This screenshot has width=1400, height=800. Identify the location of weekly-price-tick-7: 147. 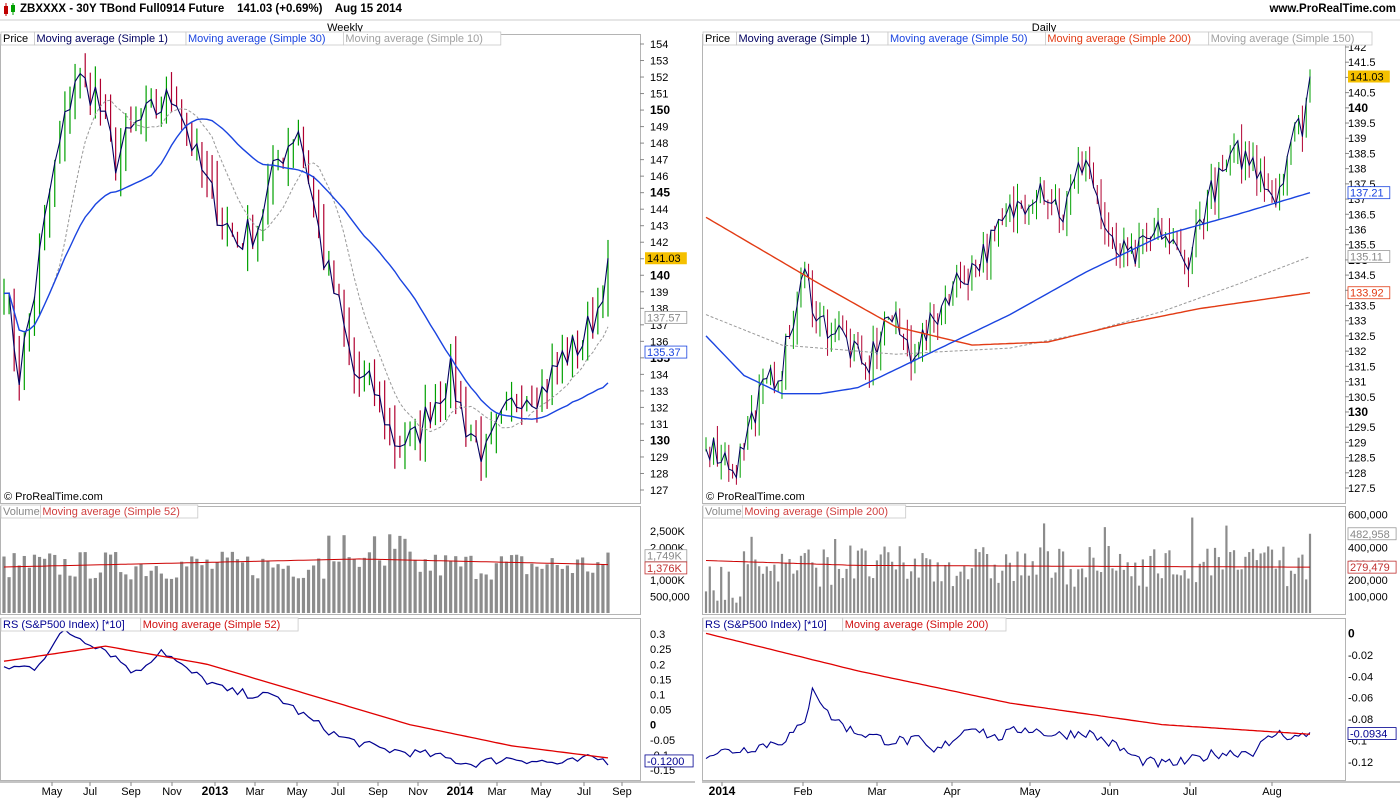
(659, 161).